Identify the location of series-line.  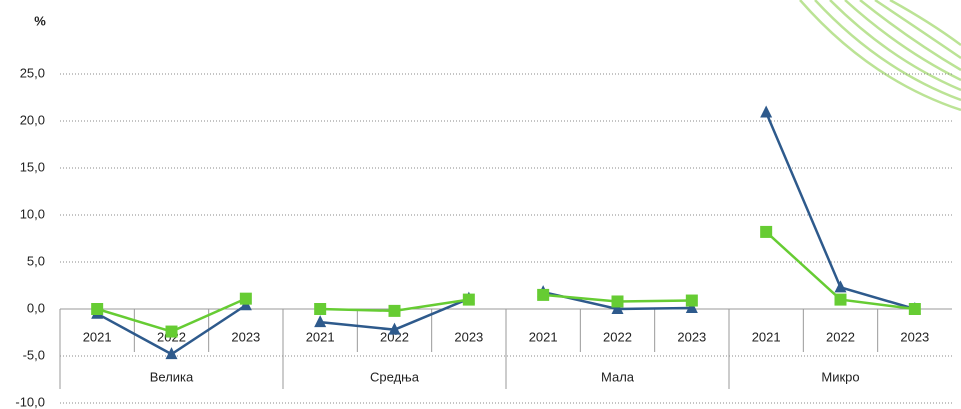
(840, 211).